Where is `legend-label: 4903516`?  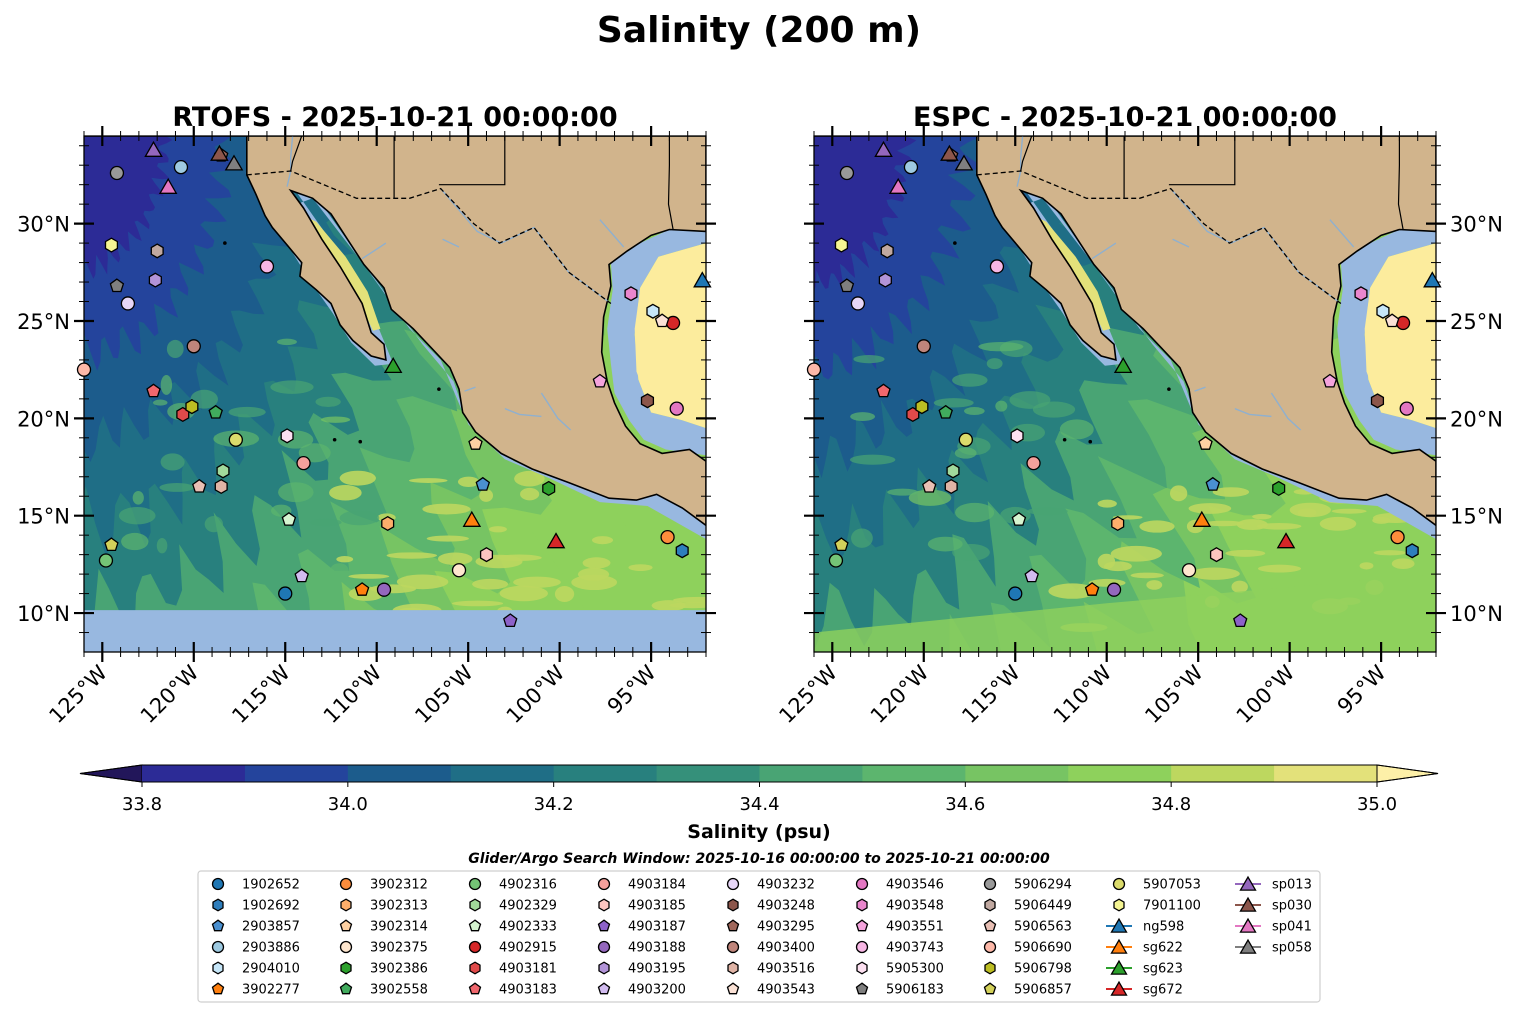 legend-label: 4903516 is located at coordinates (786, 969).